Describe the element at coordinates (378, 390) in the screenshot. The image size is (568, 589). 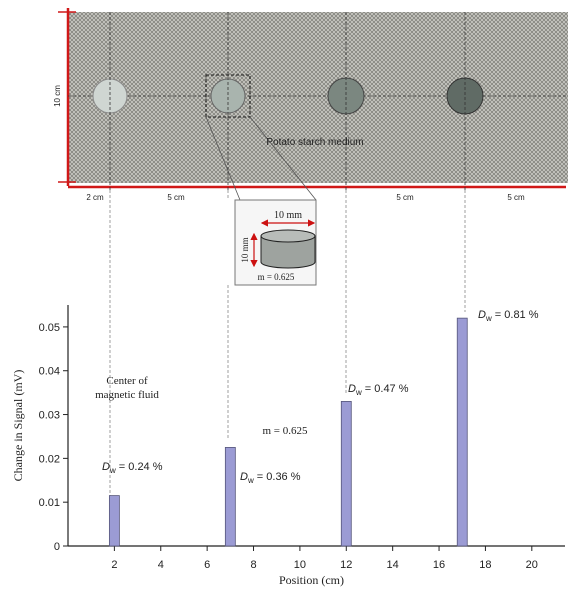
I see `bar-annotation-3: Dw = 0.47 %` at that location.